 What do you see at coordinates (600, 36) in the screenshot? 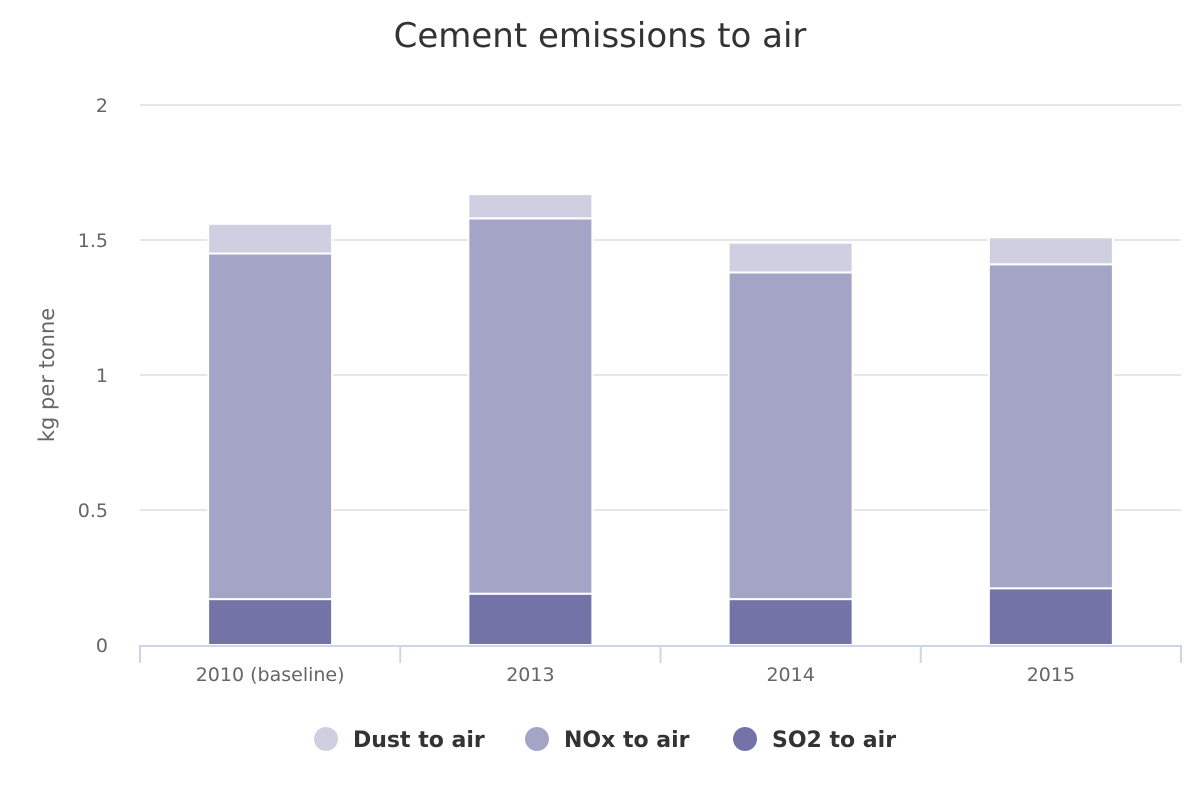
I see `chart-title: Cement emissions to air` at bounding box center [600, 36].